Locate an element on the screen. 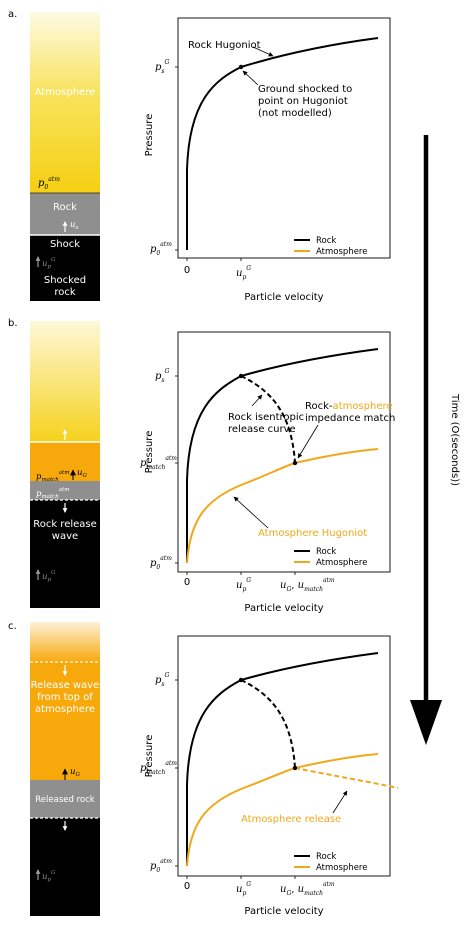 The width and height of the screenshot is (473, 930). time-arrow-head-icon is located at coordinates (426, 722).